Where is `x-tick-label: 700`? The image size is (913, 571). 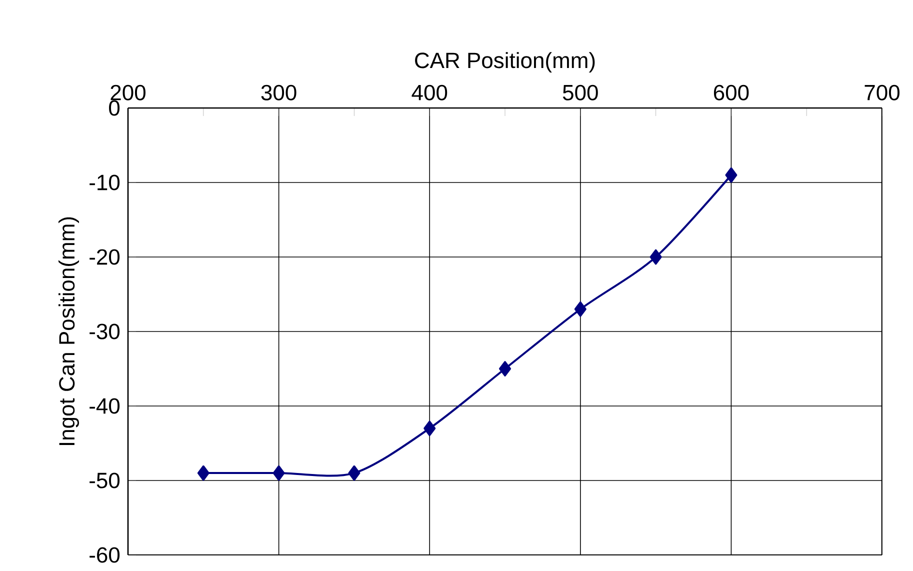
x-tick-label: 700 is located at coordinates (882, 92).